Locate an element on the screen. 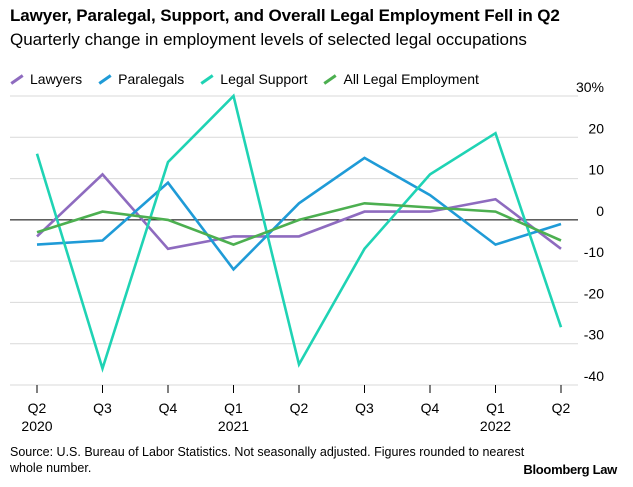  y-tick-label: -40 is located at coordinates (594, 376).